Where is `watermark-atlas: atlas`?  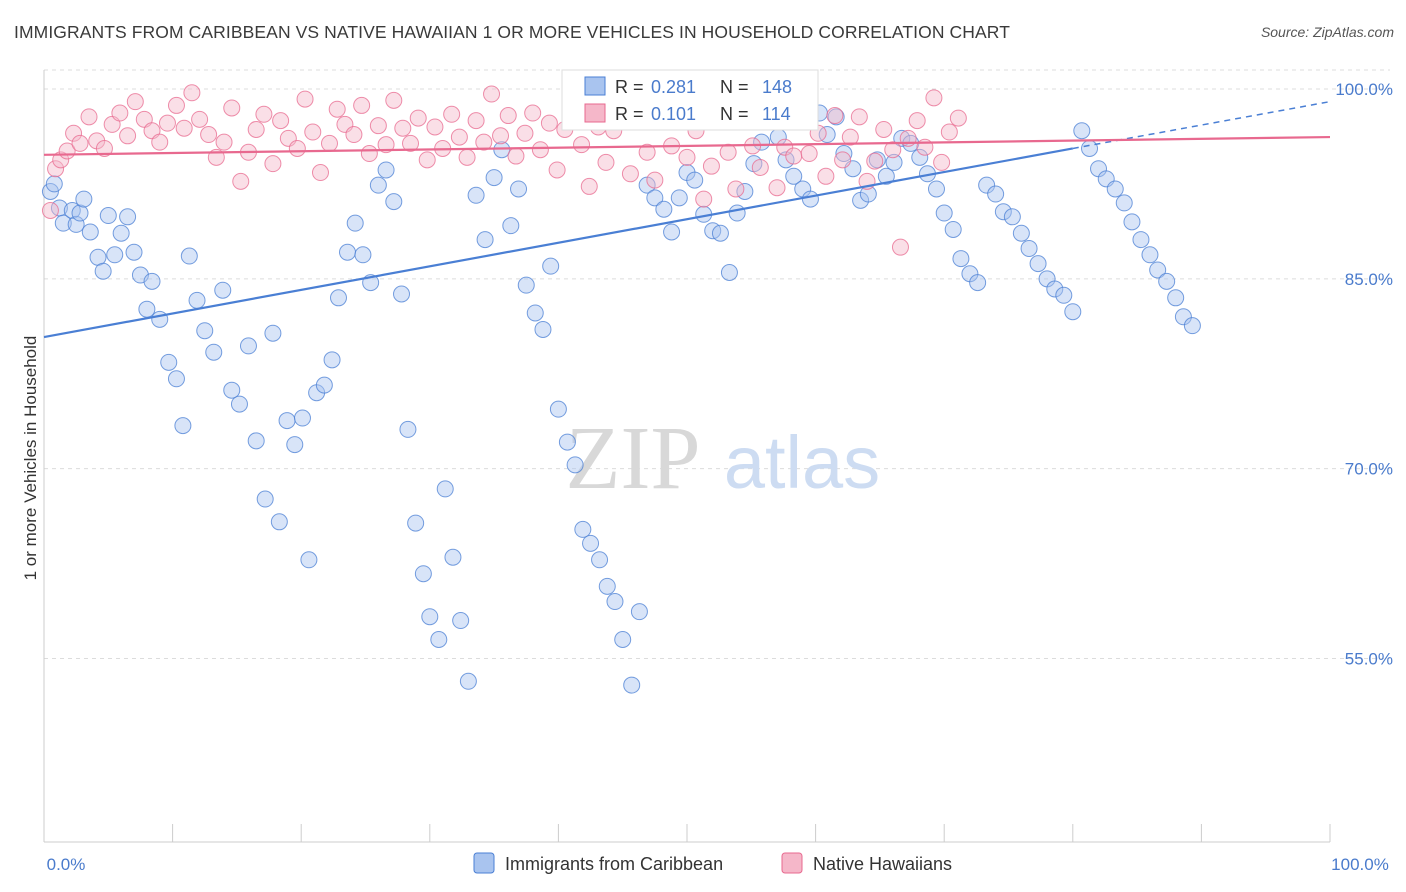 watermark-atlas: atlas is located at coordinates (802, 462).